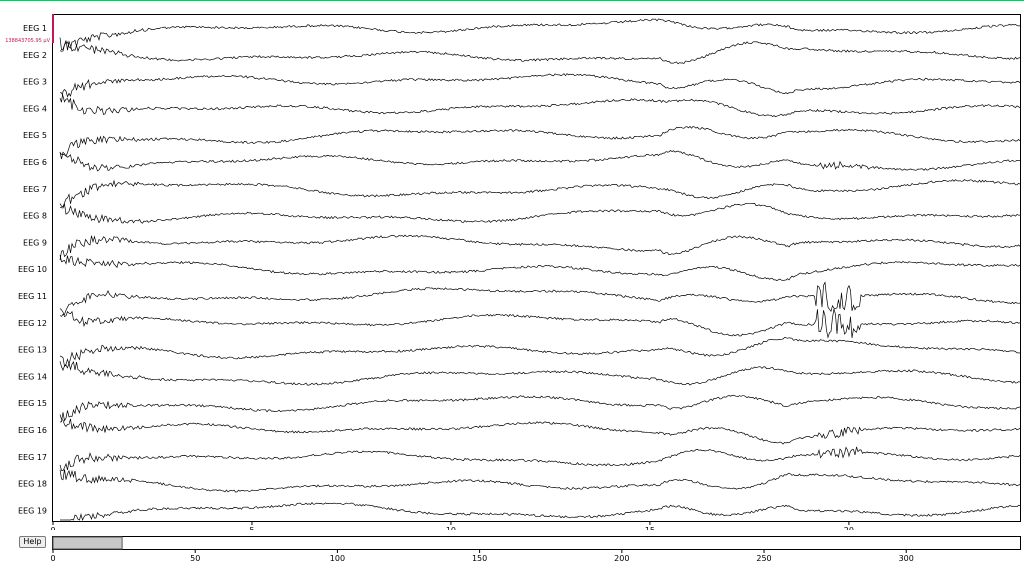  I want to click on time-axis: 0 5 10 15 20, so click(452, 525).